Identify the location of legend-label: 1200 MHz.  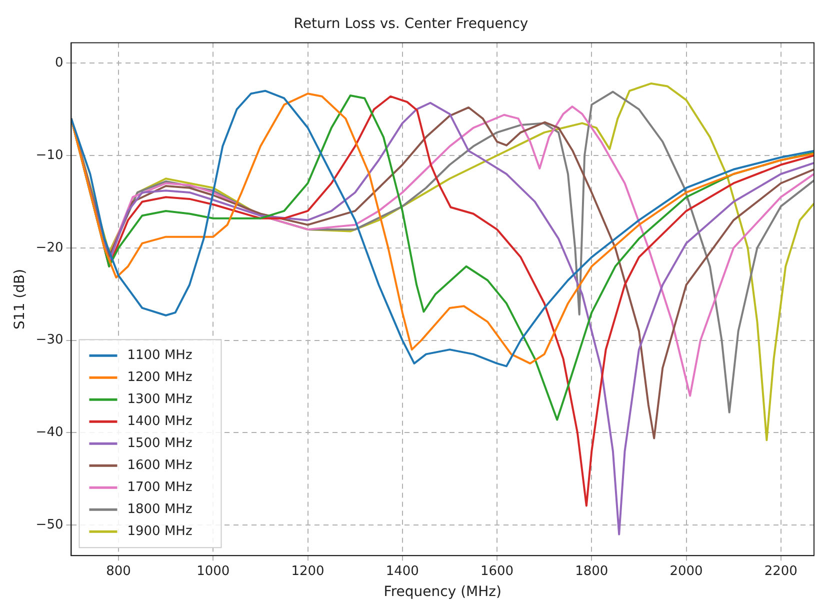
(159, 377).